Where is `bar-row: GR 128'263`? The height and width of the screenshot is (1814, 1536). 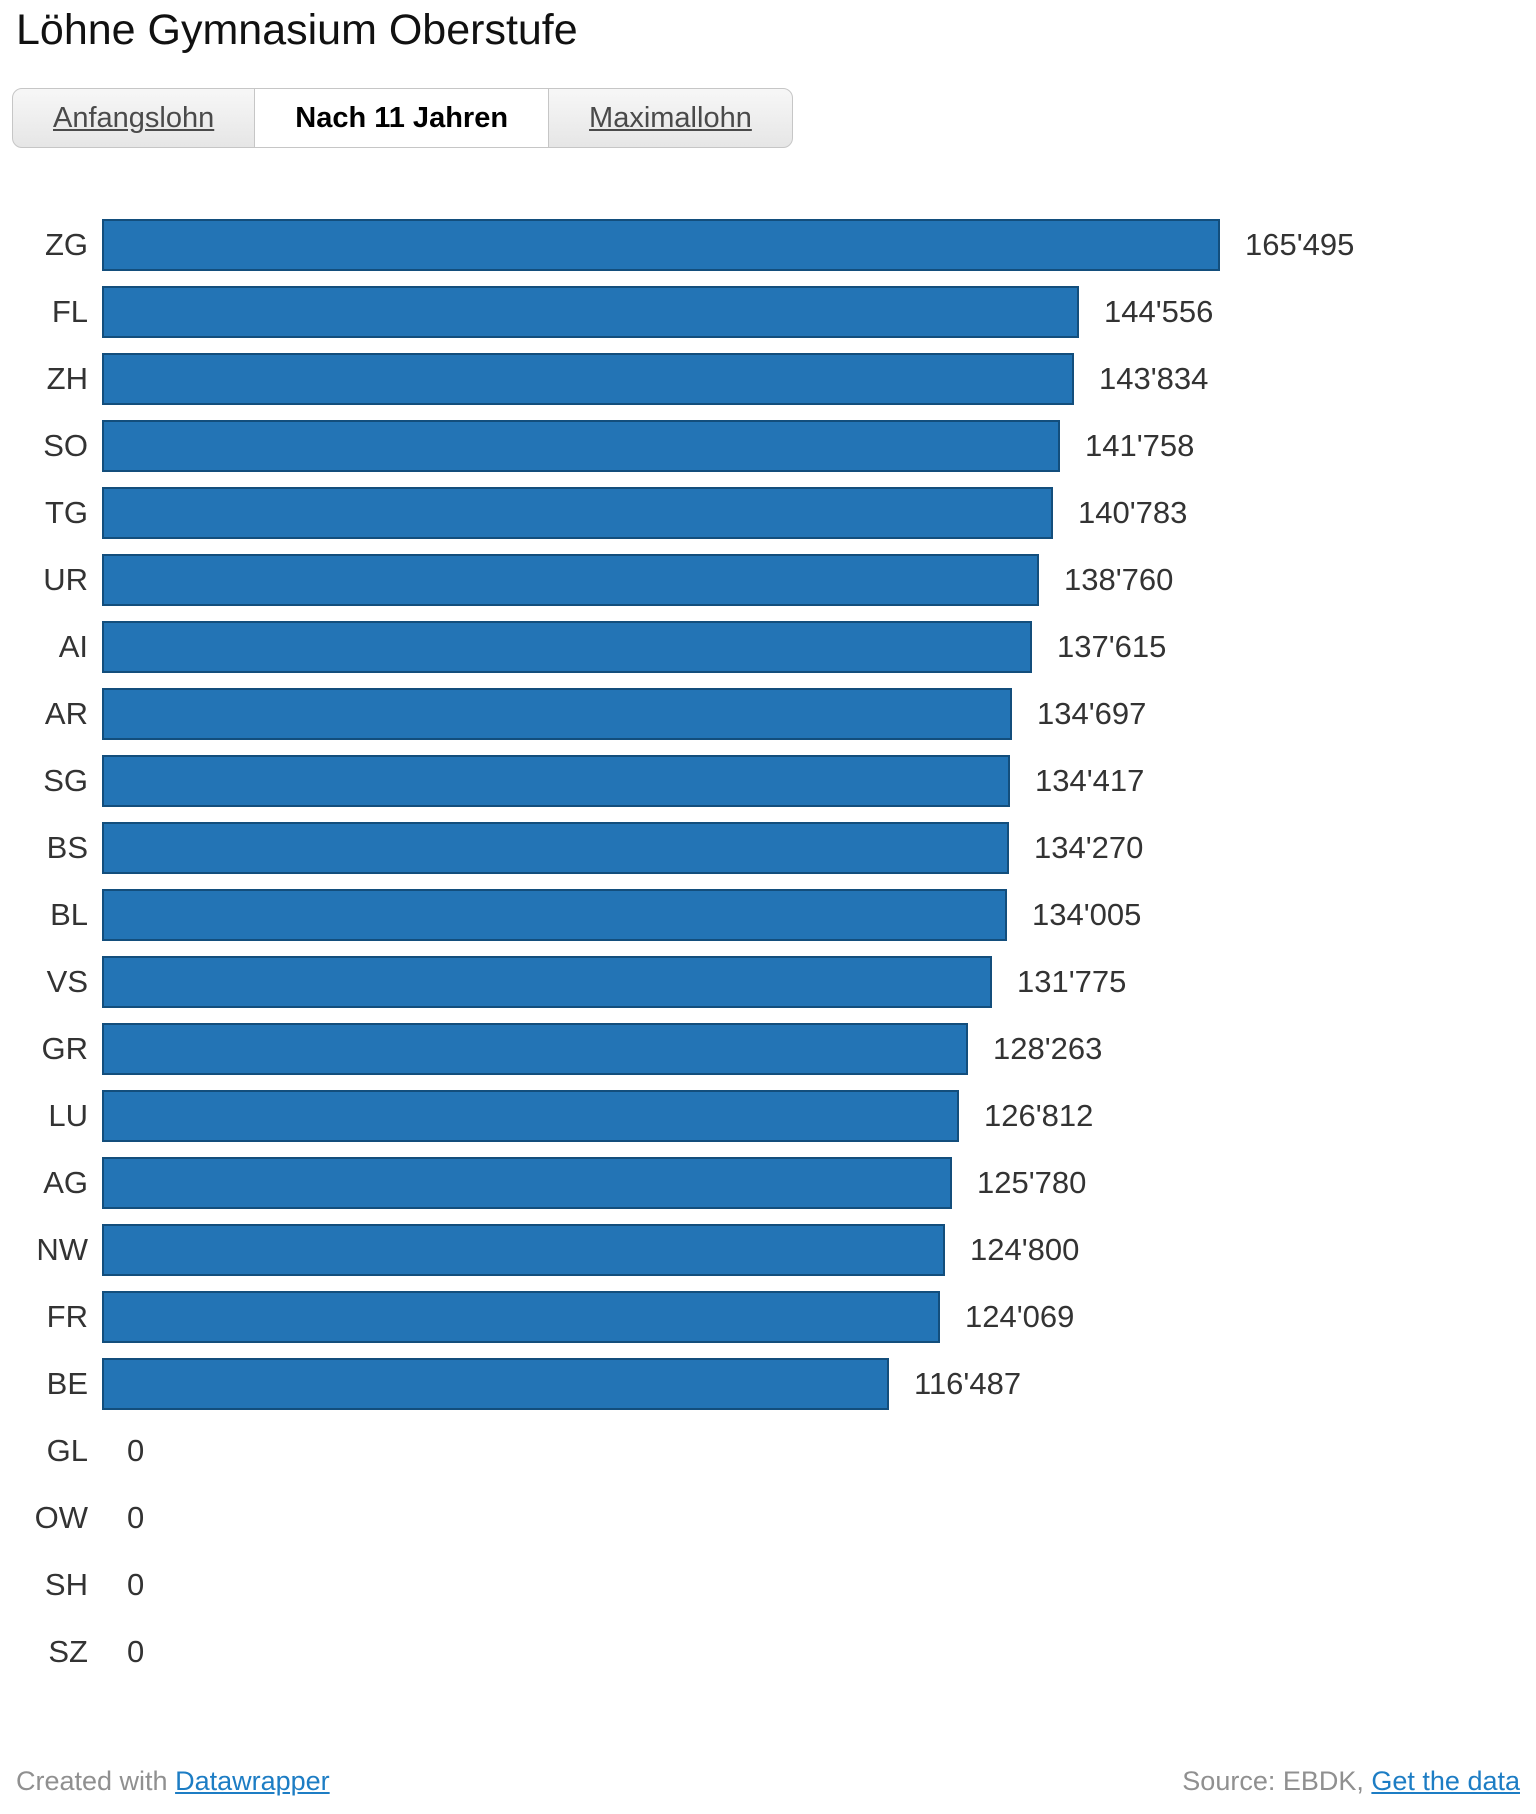
bar-row: GR 128'263 is located at coordinates (768, 1049).